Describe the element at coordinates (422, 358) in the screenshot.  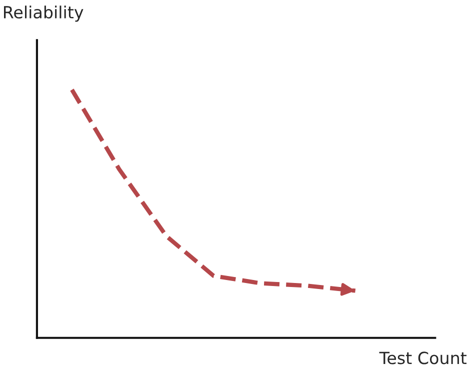
I see `x-axis-title: Test Count` at that location.